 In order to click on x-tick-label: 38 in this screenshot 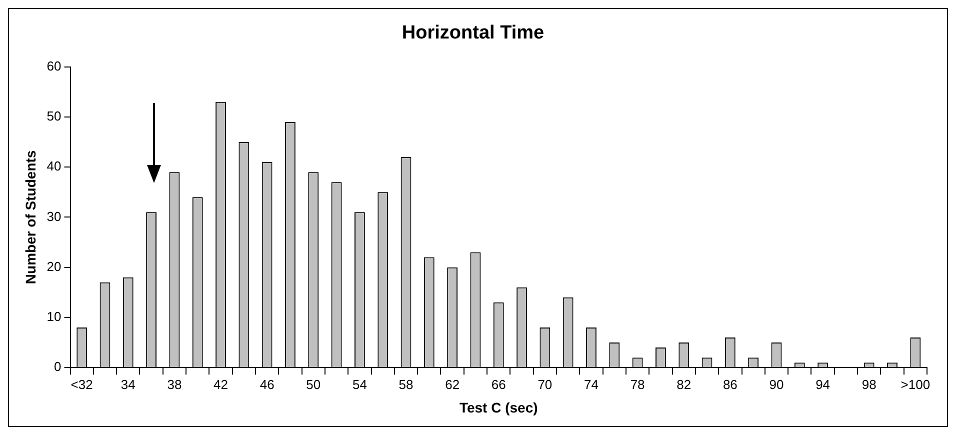, I will do `click(174, 384)`.